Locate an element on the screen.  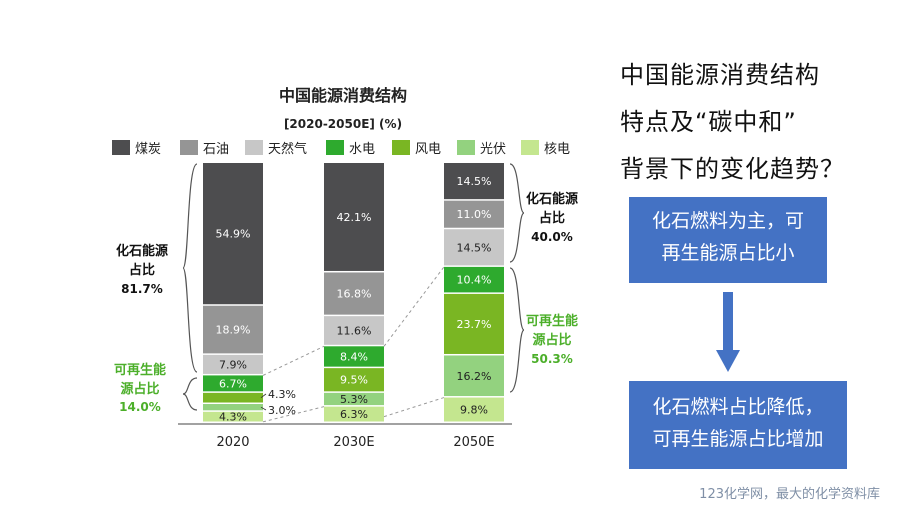
bar-label-2050E-2: 11.0% is located at coordinates (474, 214).